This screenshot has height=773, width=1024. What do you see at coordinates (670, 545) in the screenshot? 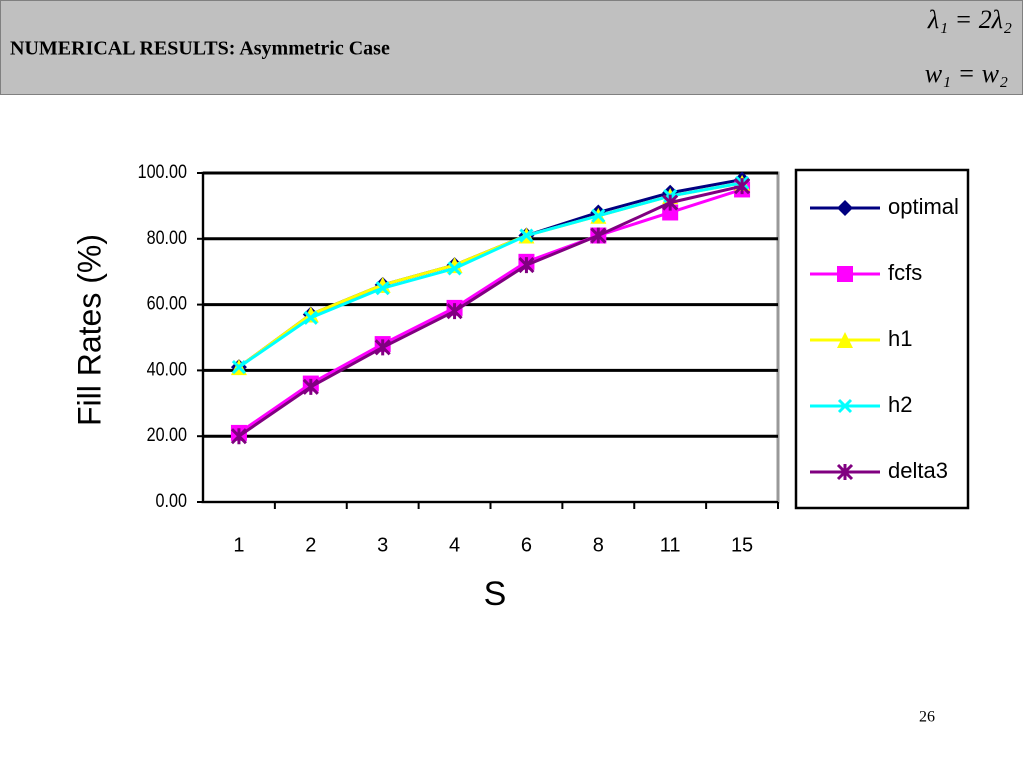
I see `x-tick-label: 11` at bounding box center [670, 545].